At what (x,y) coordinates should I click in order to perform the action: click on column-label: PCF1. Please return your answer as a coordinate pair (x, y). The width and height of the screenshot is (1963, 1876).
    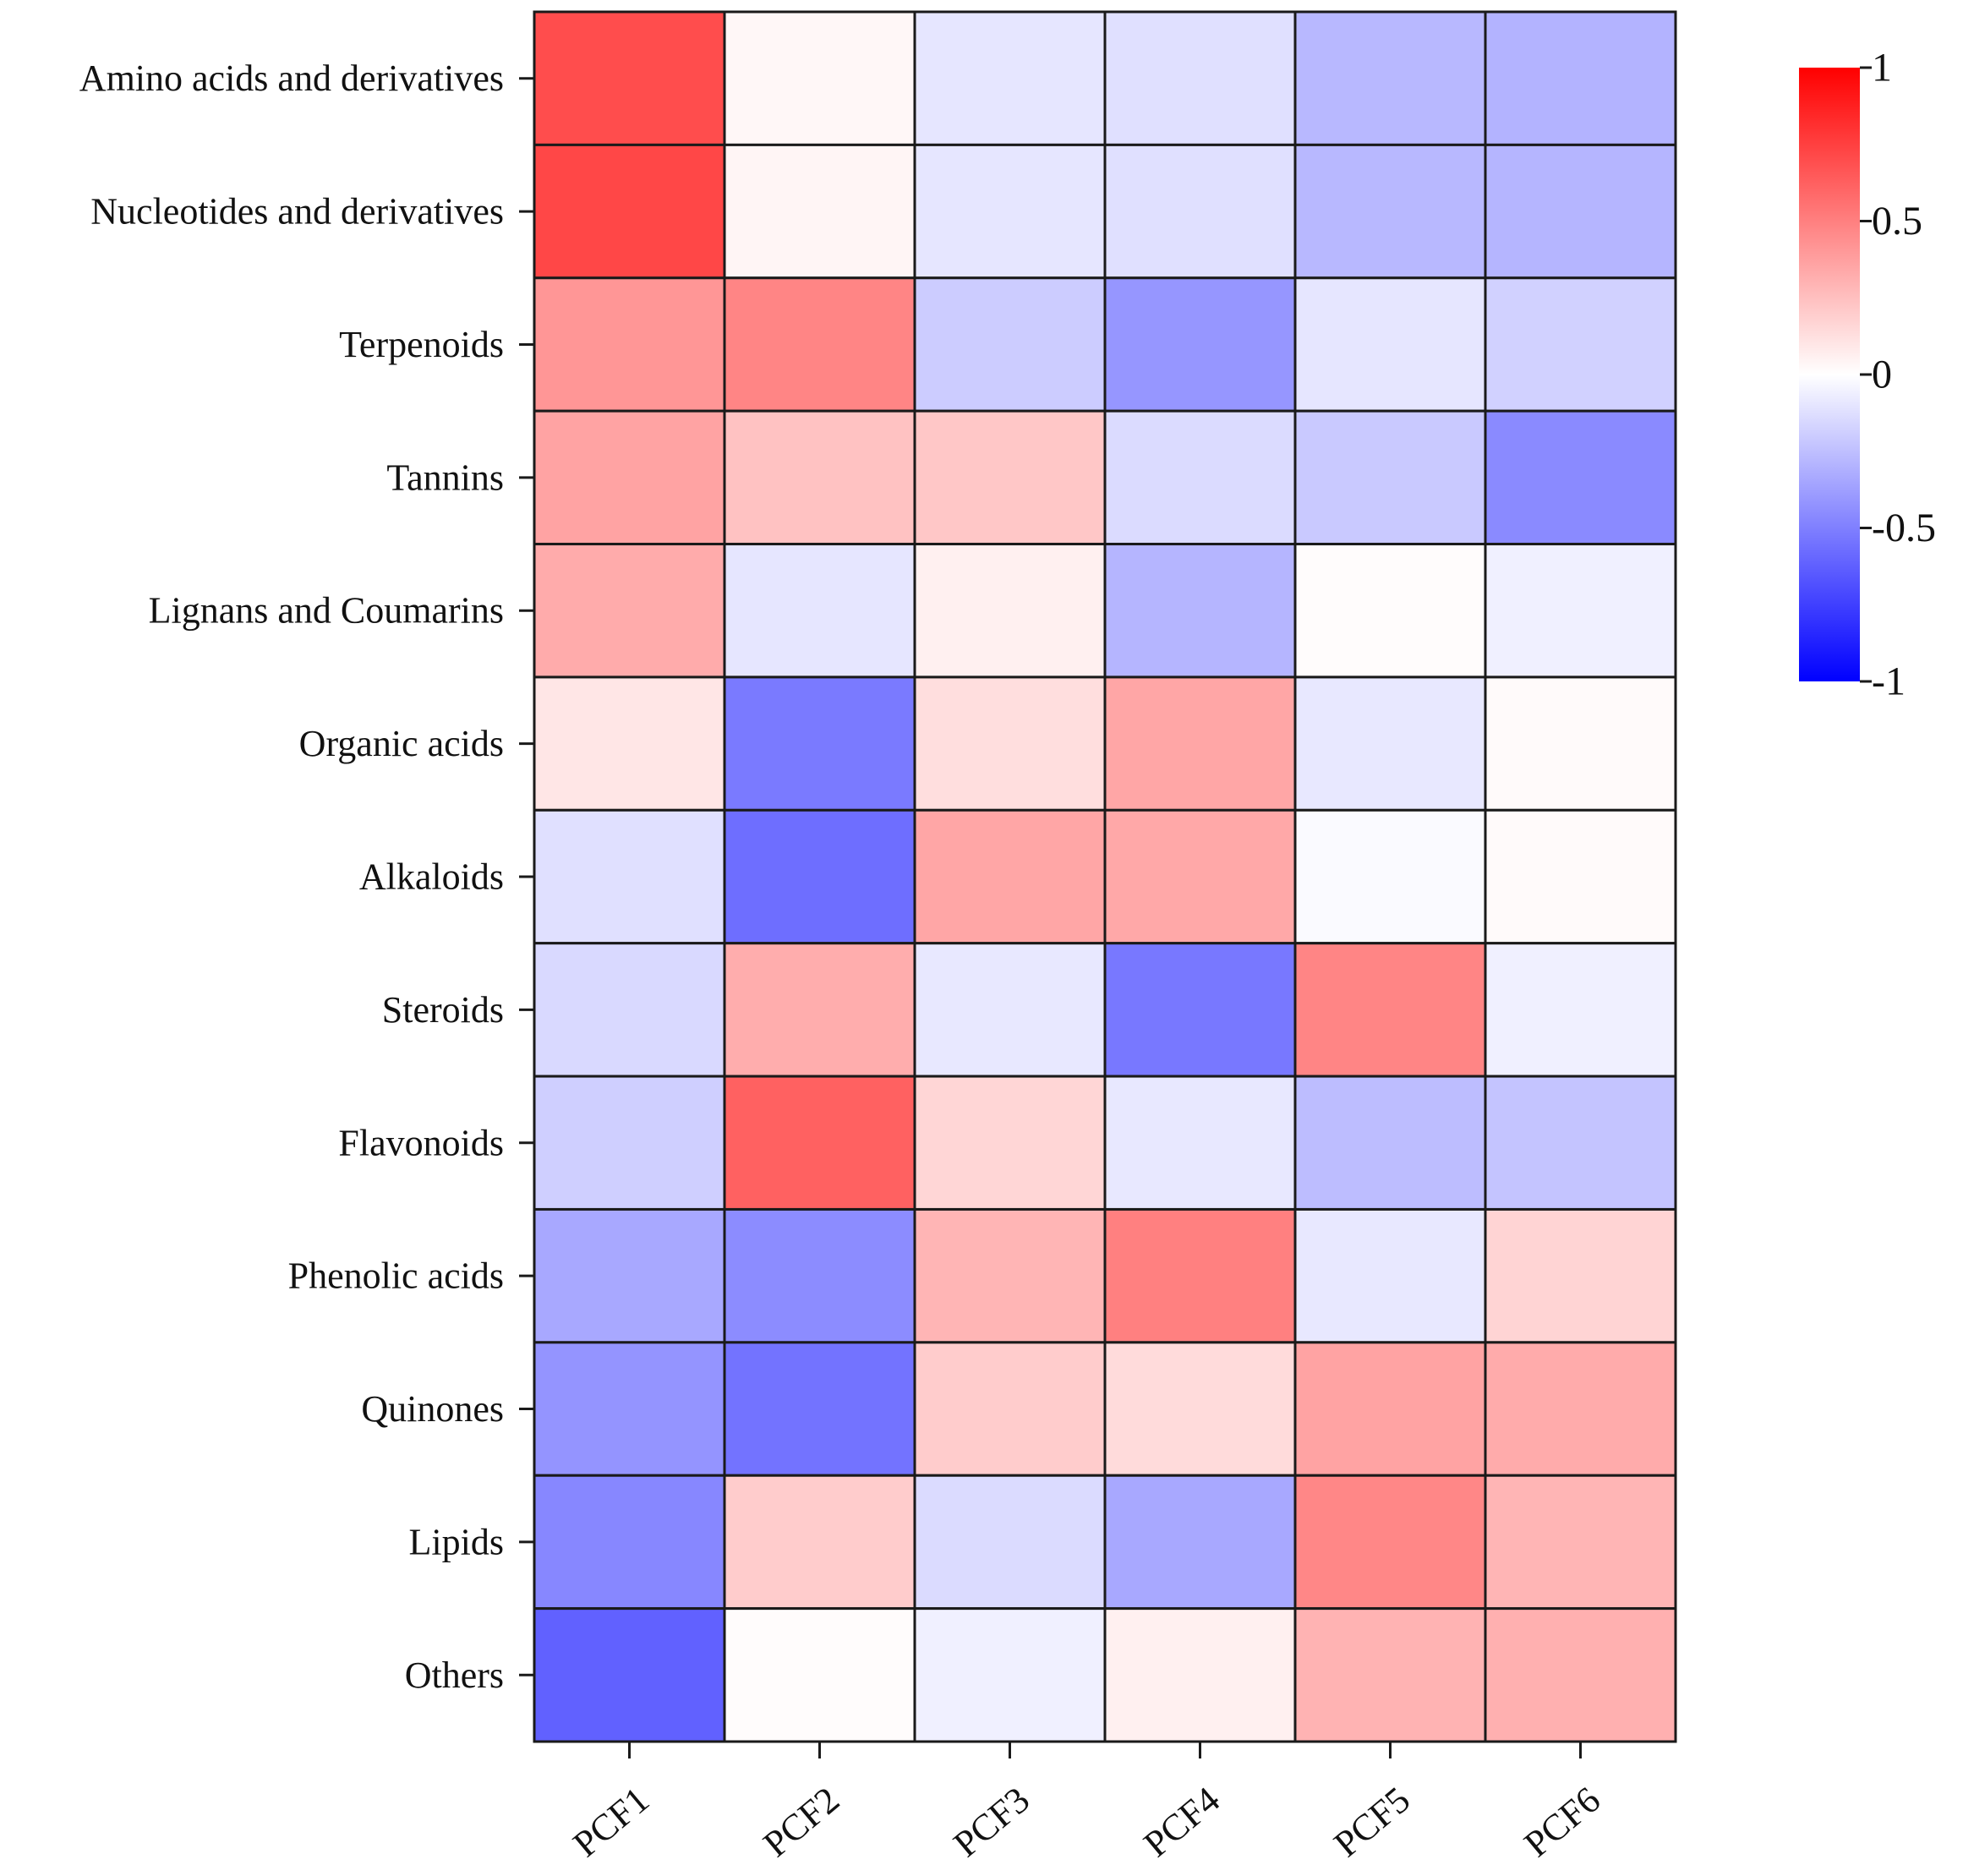
    Looking at the image, I should click on (611, 1822).